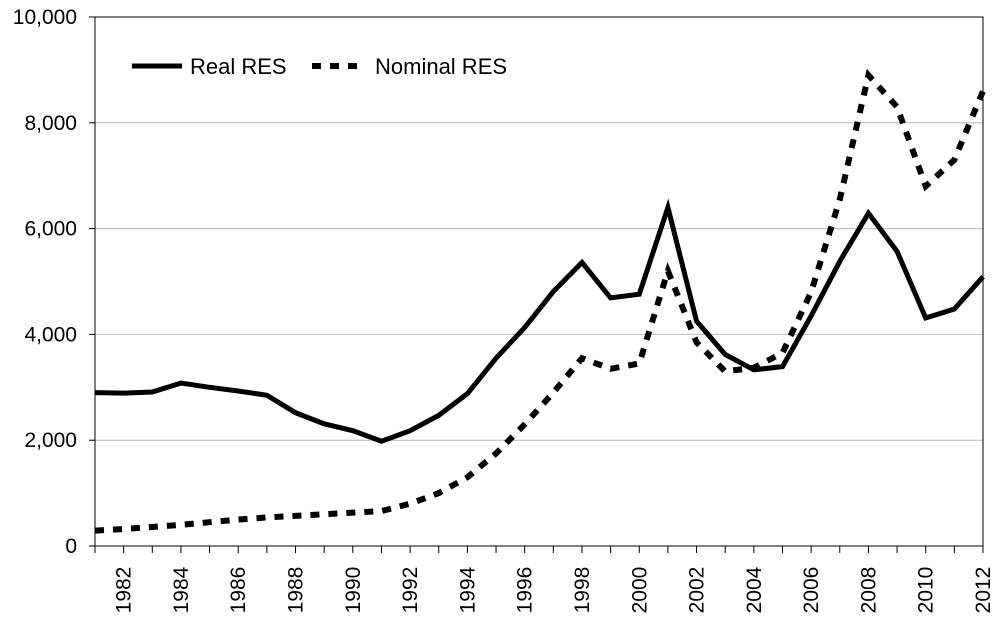 Image resolution: width=1000 pixels, height=624 pixels. What do you see at coordinates (319, 66) in the screenshot?
I see `legend: Real RES Nominal RES` at bounding box center [319, 66].